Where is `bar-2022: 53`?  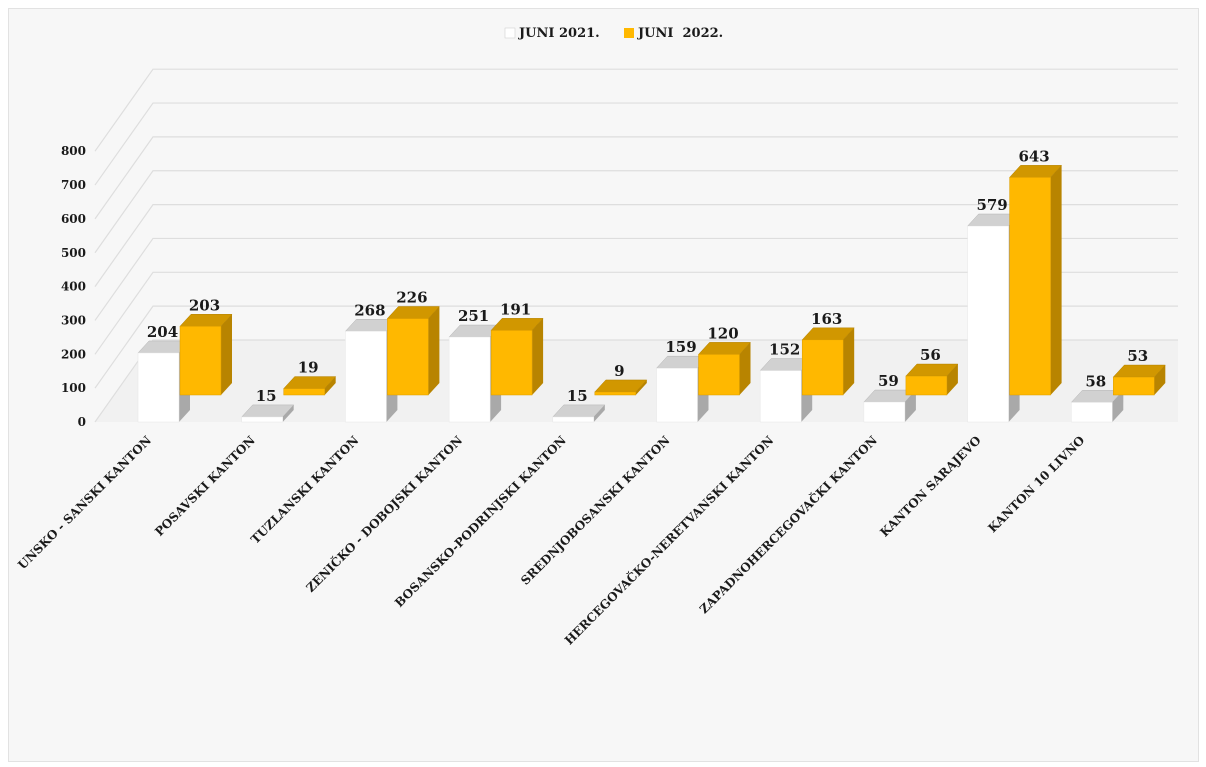 bar-2022: 53 is located at coordinates (1139, 371).